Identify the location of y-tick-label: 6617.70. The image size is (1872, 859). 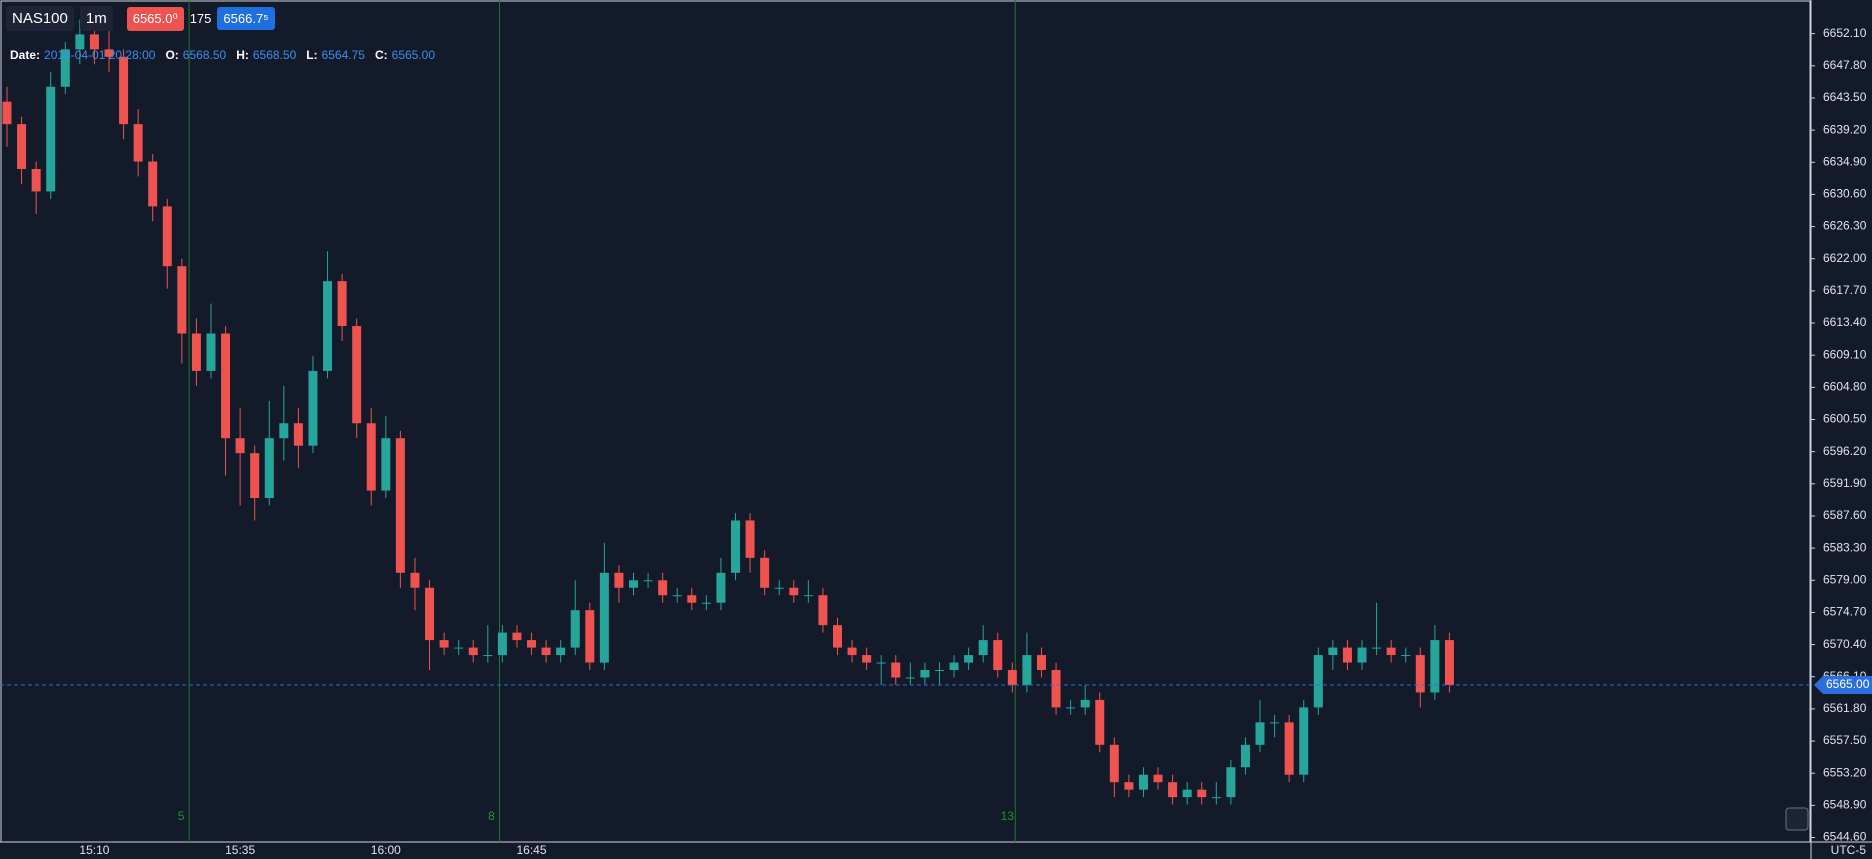
(1845, 290).